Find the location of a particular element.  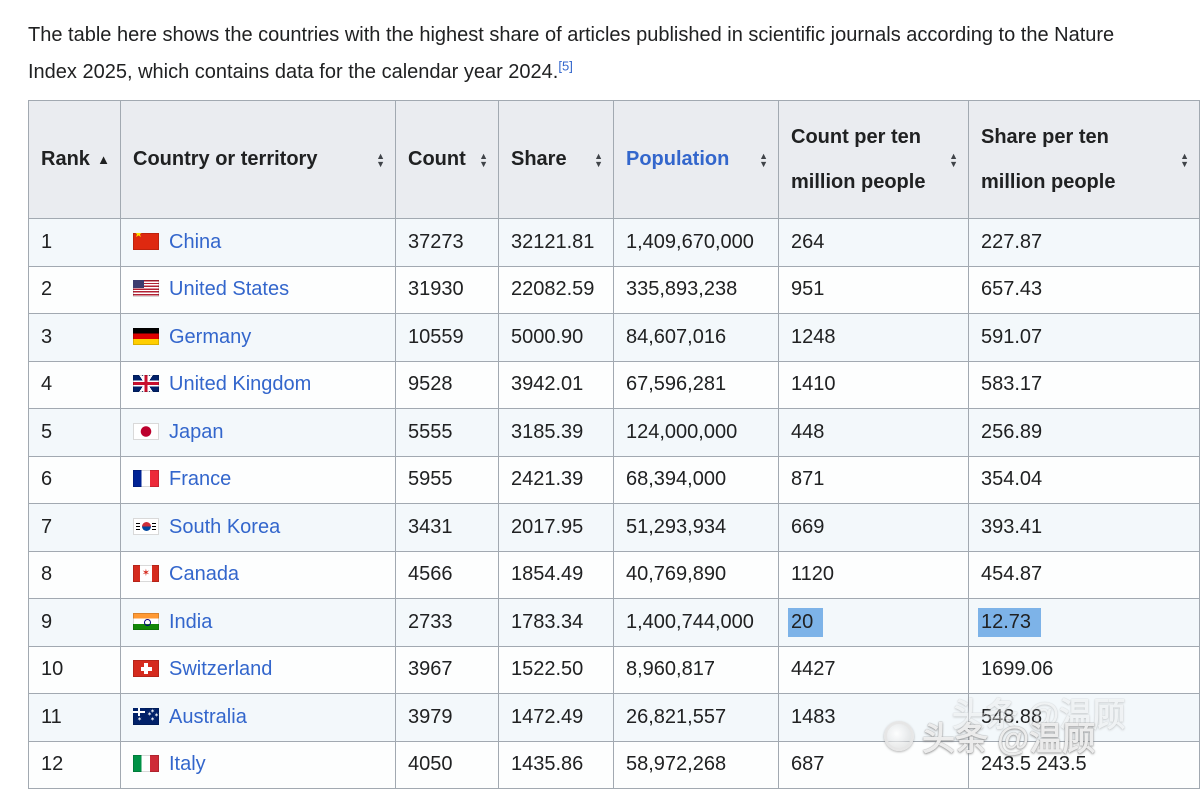

count-per-ten-million-cell: 1410 is located at coordinates (873, 384).